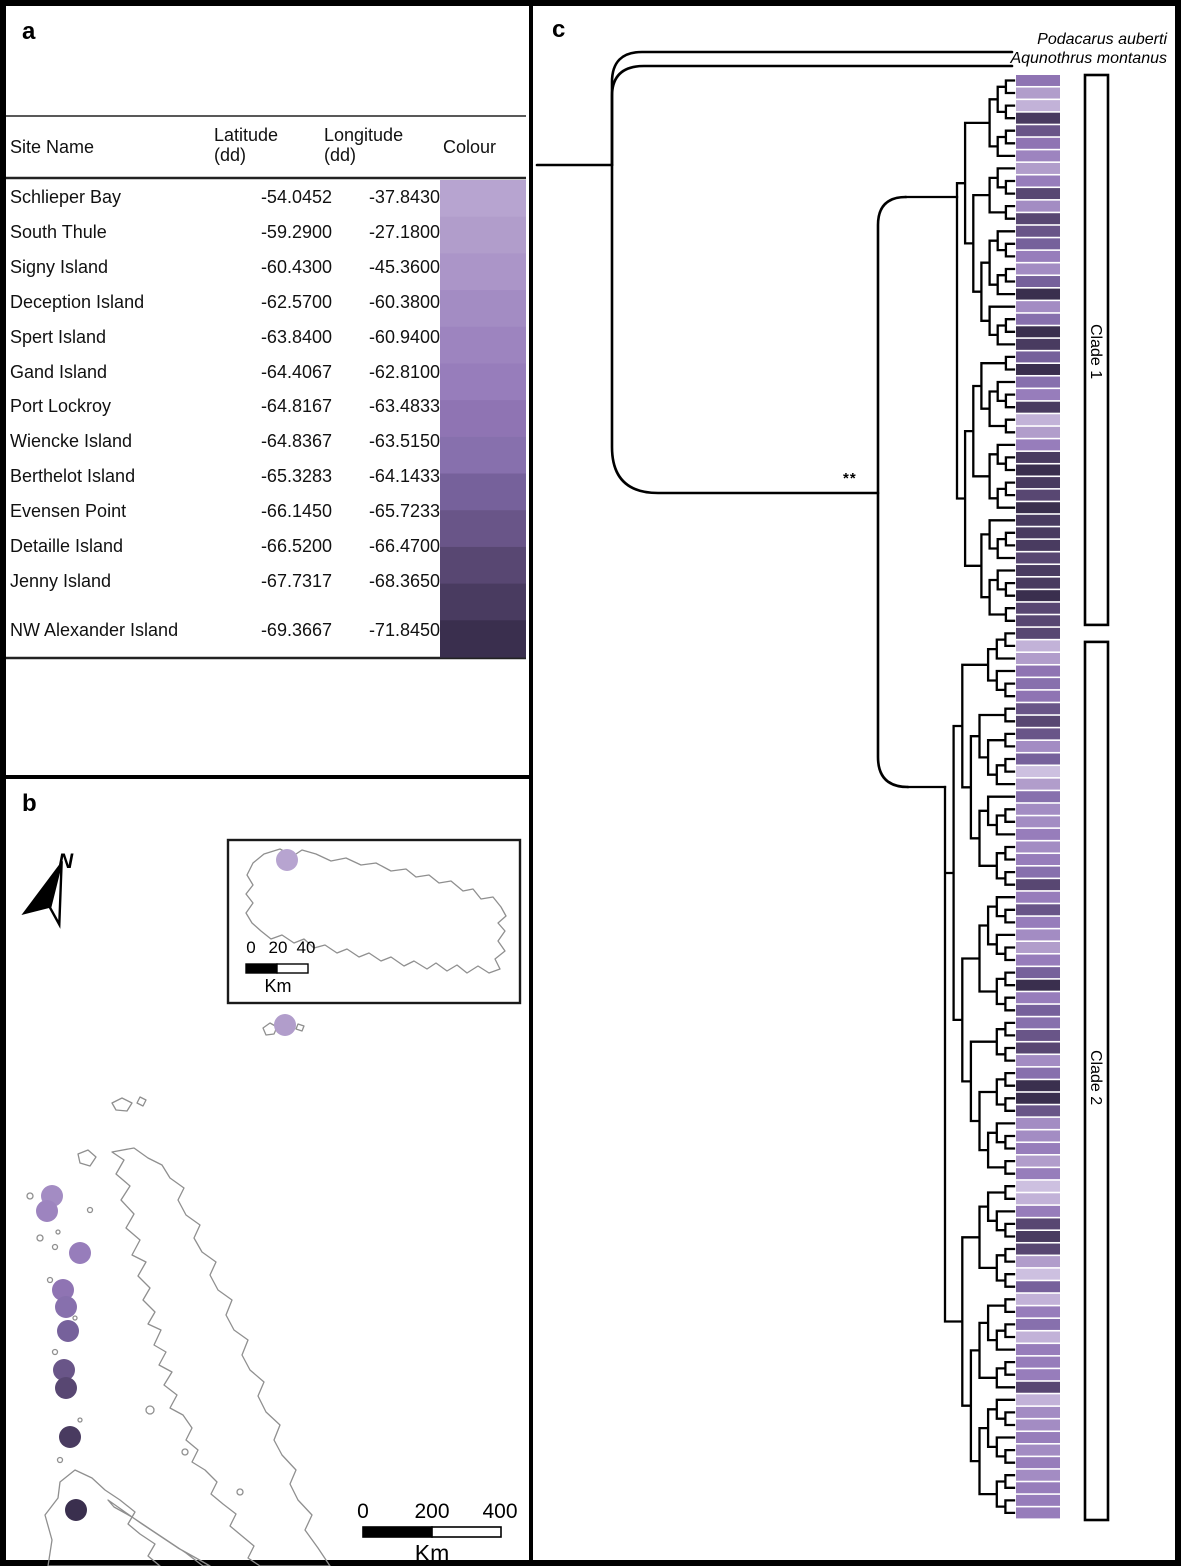 The width and height of the screenshot is (1181, 1566). What do you see at coordinates (979, 1073) in the screenshot?
I see `clade-subtree` at bounding box center [979, 1073].